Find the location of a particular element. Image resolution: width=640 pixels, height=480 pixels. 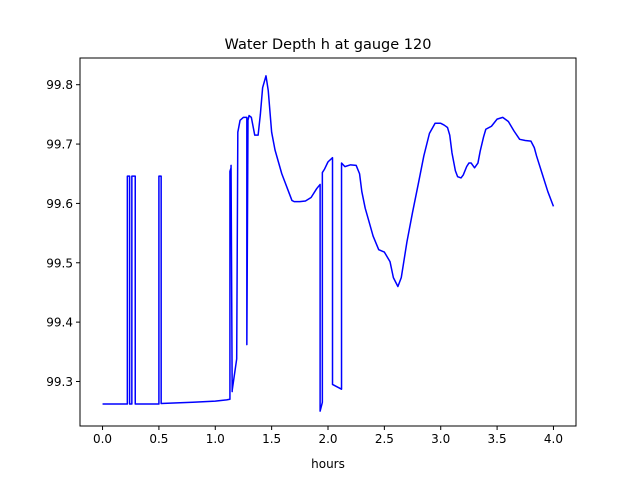

x-tick-label: 3.5 is located at coordinates (497, 439).